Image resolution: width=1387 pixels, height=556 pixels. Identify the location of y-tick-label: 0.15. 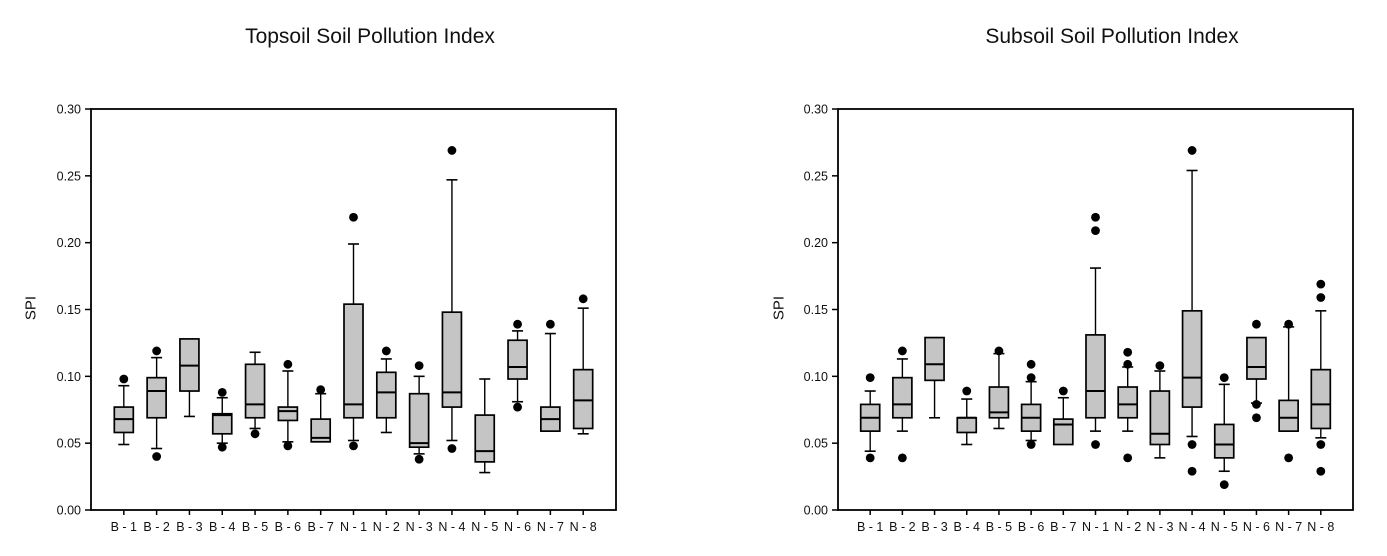
(816, 310).